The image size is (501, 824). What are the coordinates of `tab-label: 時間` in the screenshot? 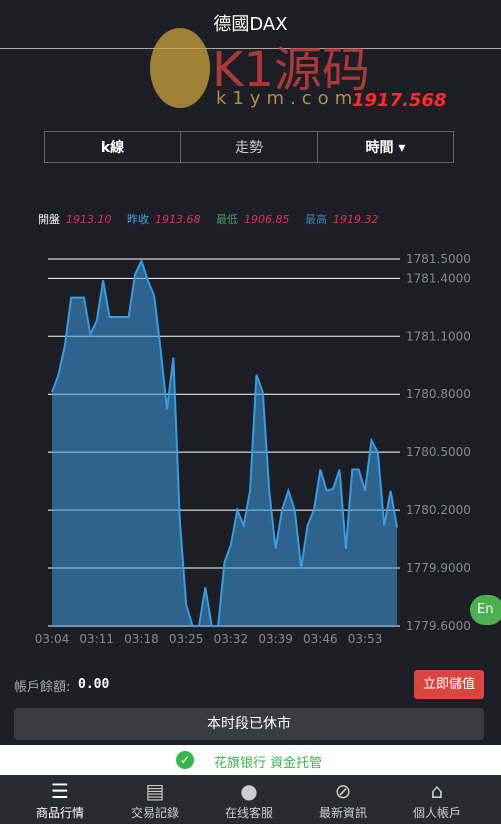 It's located at (379, 148).